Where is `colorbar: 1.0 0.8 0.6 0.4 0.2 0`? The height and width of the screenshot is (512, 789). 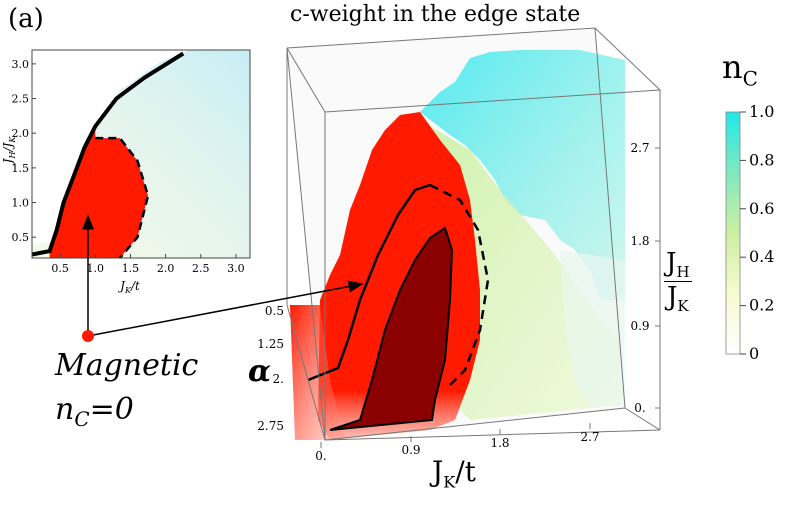
colorbar: 1.0 0.8 0.6 0.4 0.2 0 is located at coordinates (749, 232).